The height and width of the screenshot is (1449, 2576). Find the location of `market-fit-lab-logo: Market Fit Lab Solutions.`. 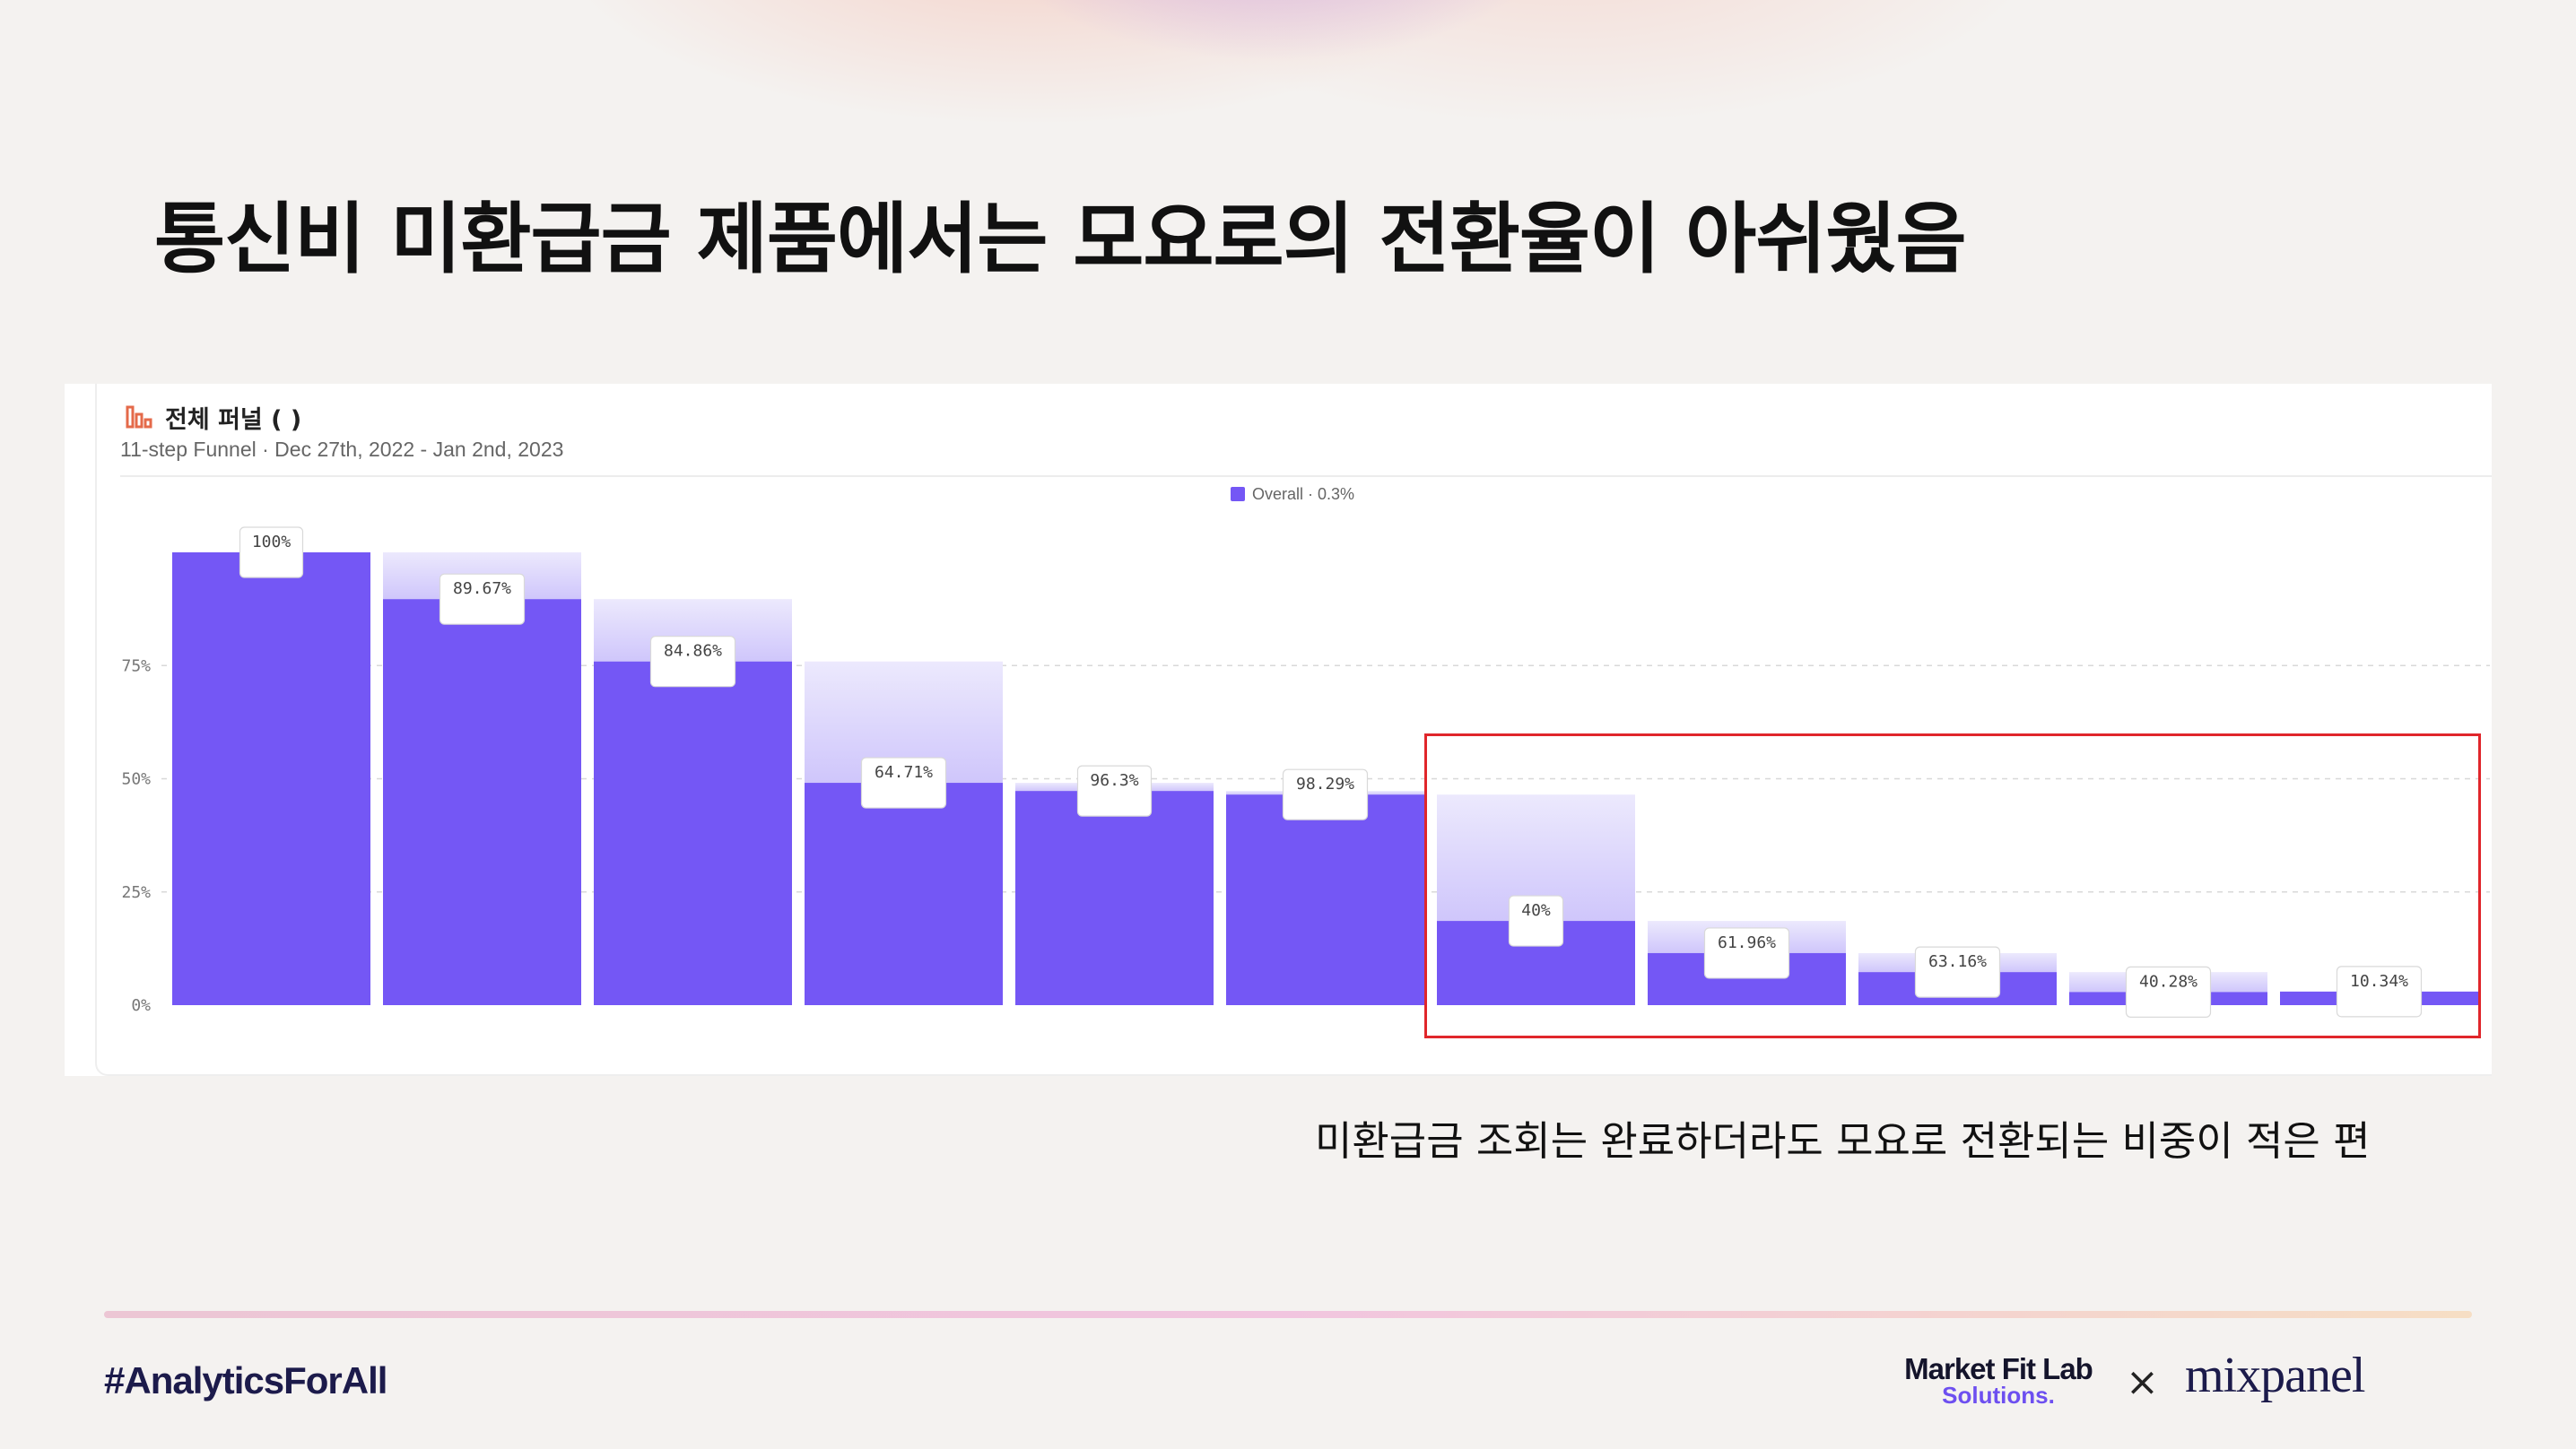

market-fit-lab-logo: Market Fit Lab Solutions. is located at coordinates (1998, 1380).